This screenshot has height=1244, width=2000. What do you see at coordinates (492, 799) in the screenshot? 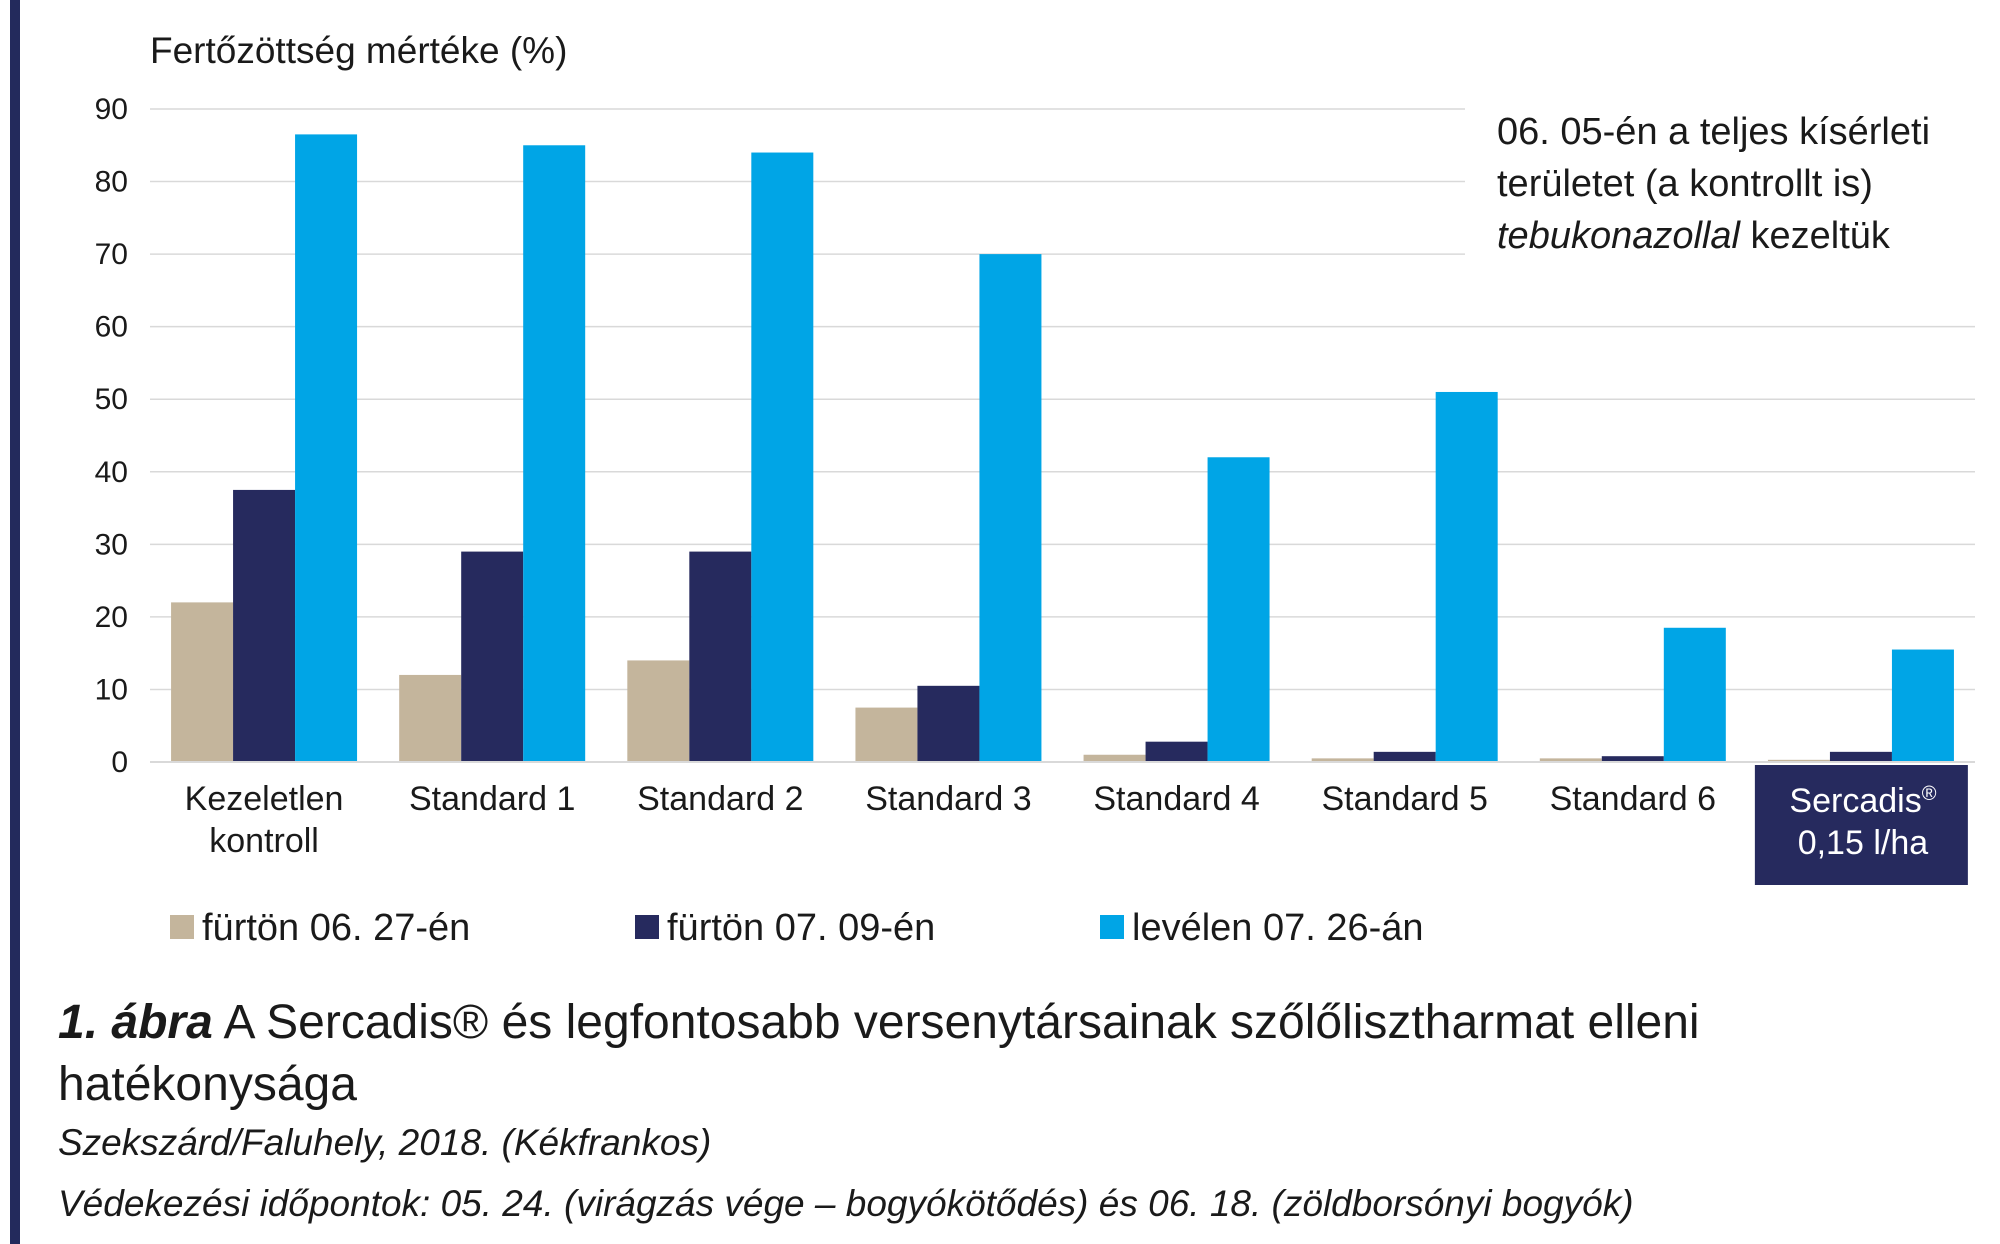
I see `x-category-label: Standard 1` at bounding box center [492, 799].